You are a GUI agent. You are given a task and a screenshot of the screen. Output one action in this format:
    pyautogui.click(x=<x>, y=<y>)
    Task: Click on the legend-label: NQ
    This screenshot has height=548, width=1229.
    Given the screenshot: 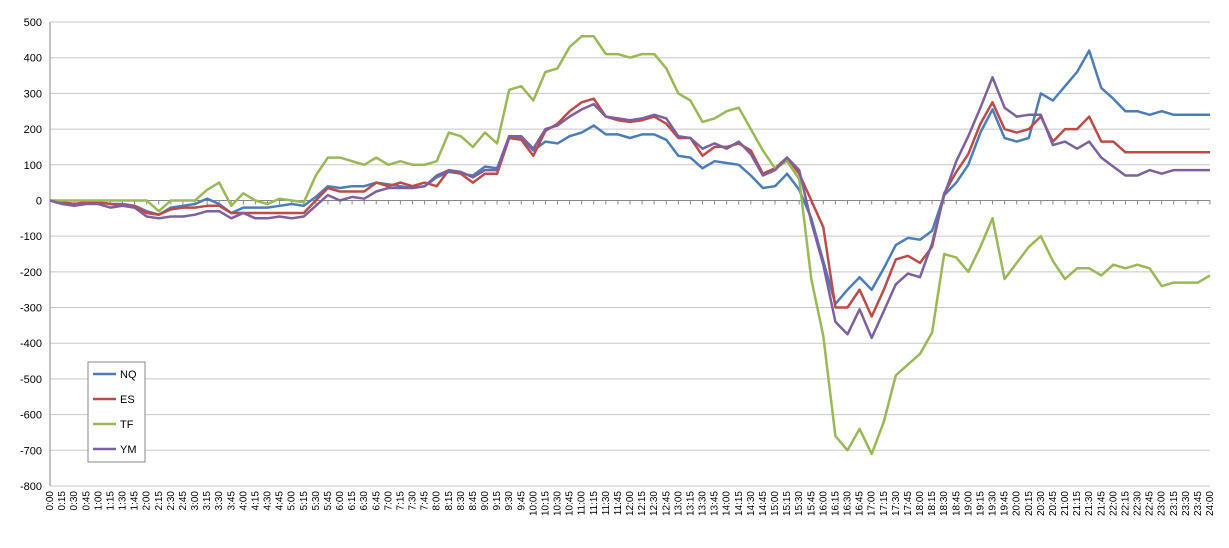 What is the action you would take?
    pyautogui.click(x=128, y=375)
    